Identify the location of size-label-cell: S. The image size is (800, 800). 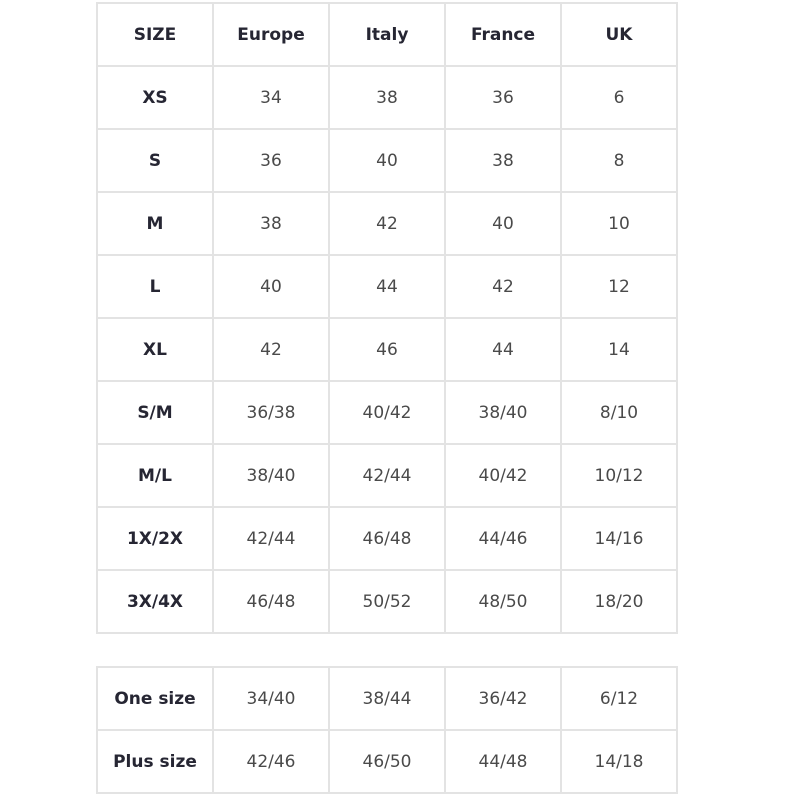
(155, 160).